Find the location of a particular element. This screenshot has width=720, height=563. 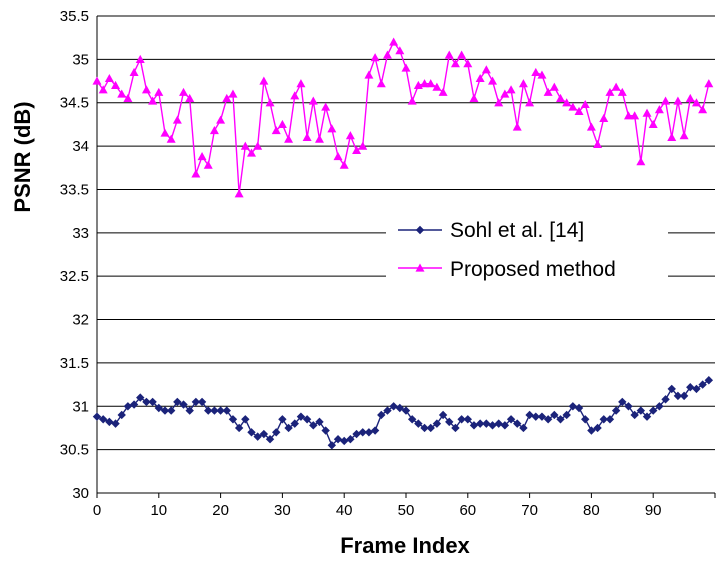

y-tick-label: 31.5 is located at coordinates (74, 363).